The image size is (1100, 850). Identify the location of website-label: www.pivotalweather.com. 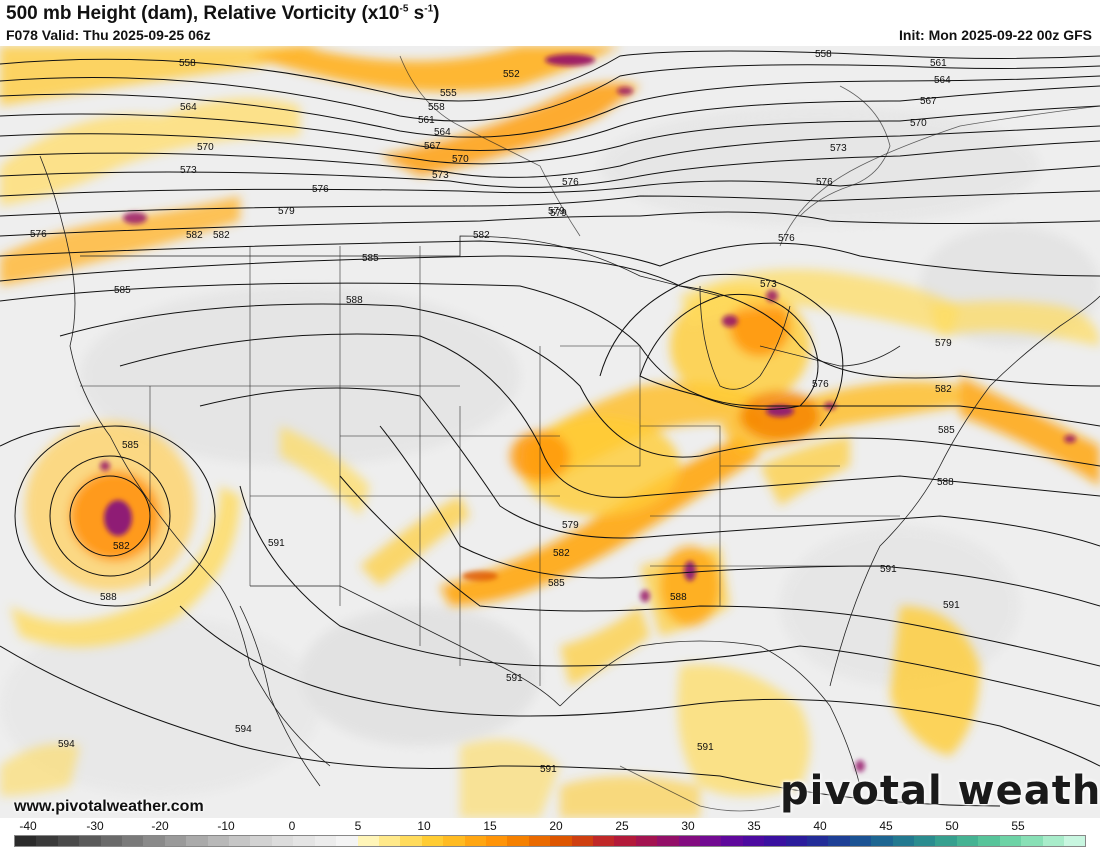
(109, 806).